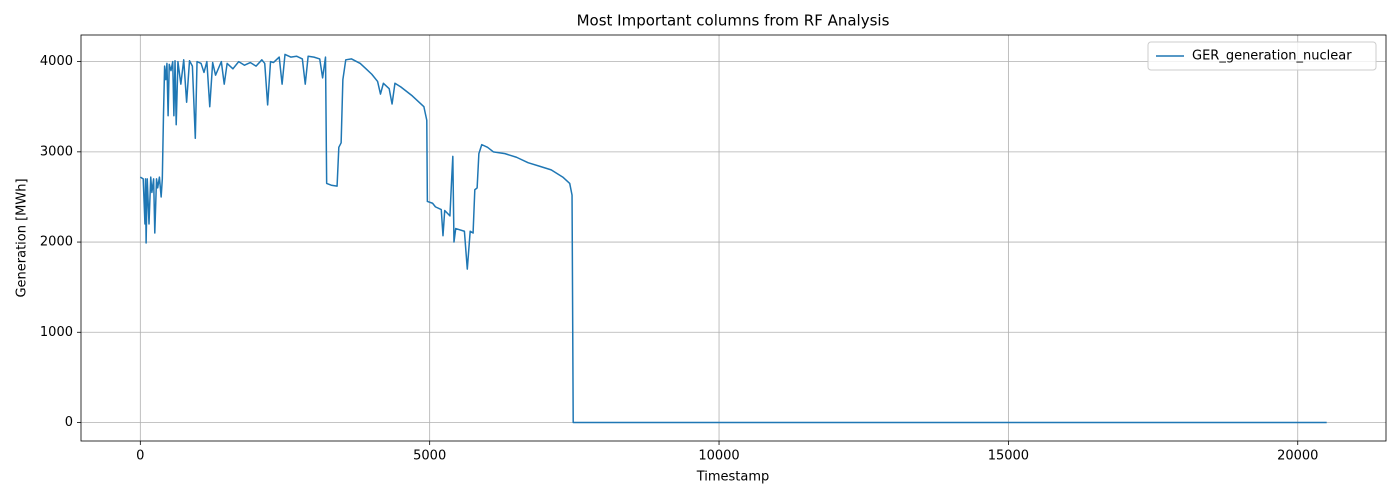 The image size is (1400, 504). I want to click on y-axis-label: Generation [MWh], so click(22, 237).